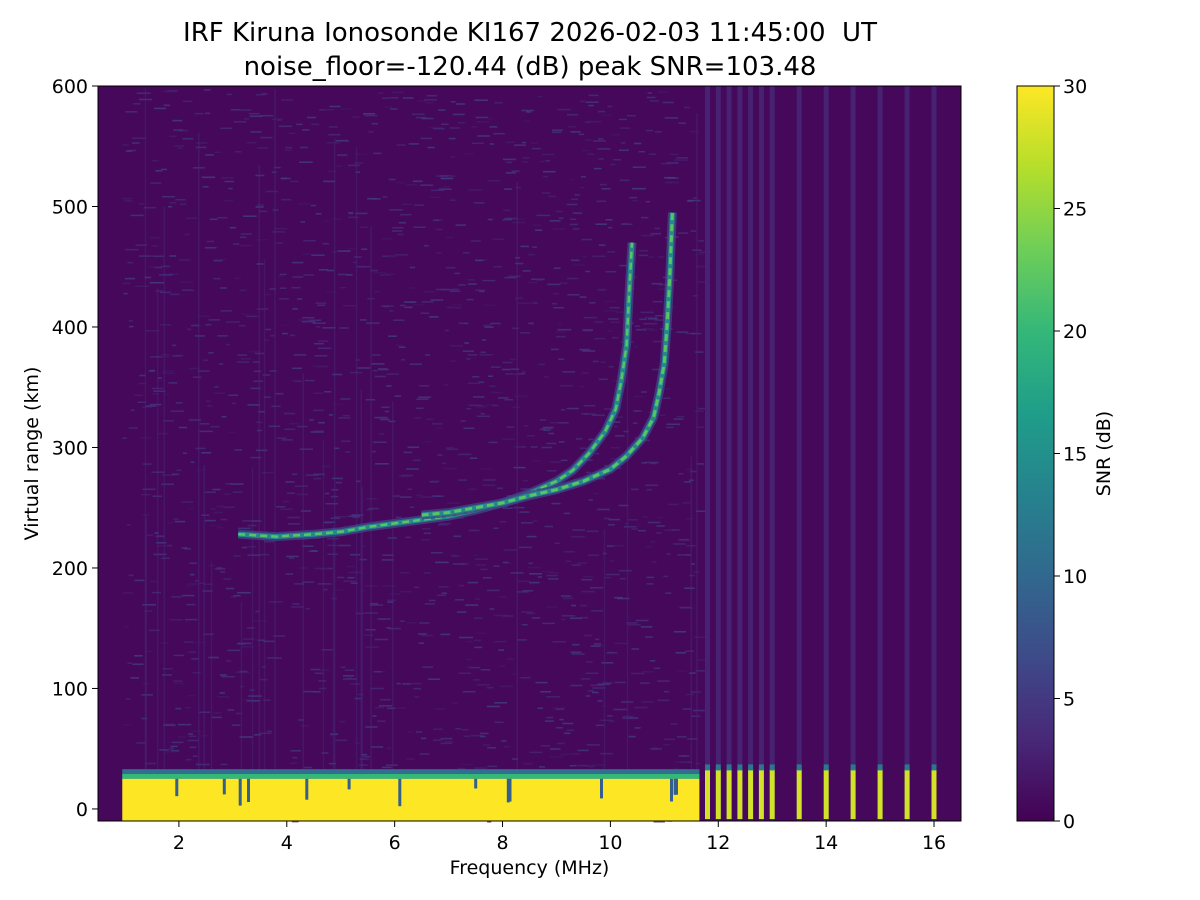 The height and width of the screenshot is (900, 1200). What do you see at coordinates (1075, 455) in the screenshot?
I see `colorbar-tick-label: 15` at bounding box center [1075, 455].